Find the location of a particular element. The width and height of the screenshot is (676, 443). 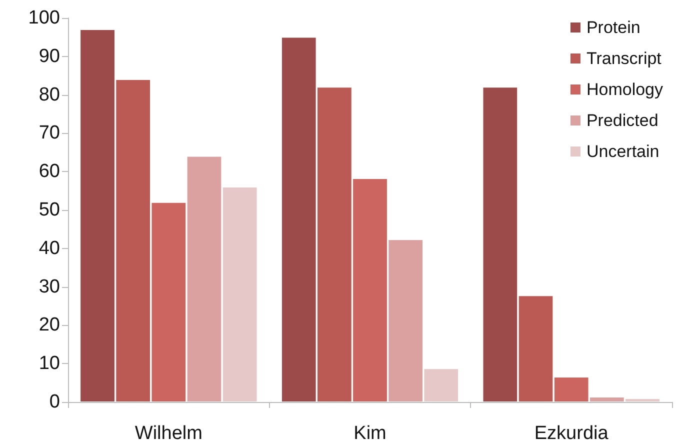

y-tick-label: 0 is located at coordinates (54, 402).